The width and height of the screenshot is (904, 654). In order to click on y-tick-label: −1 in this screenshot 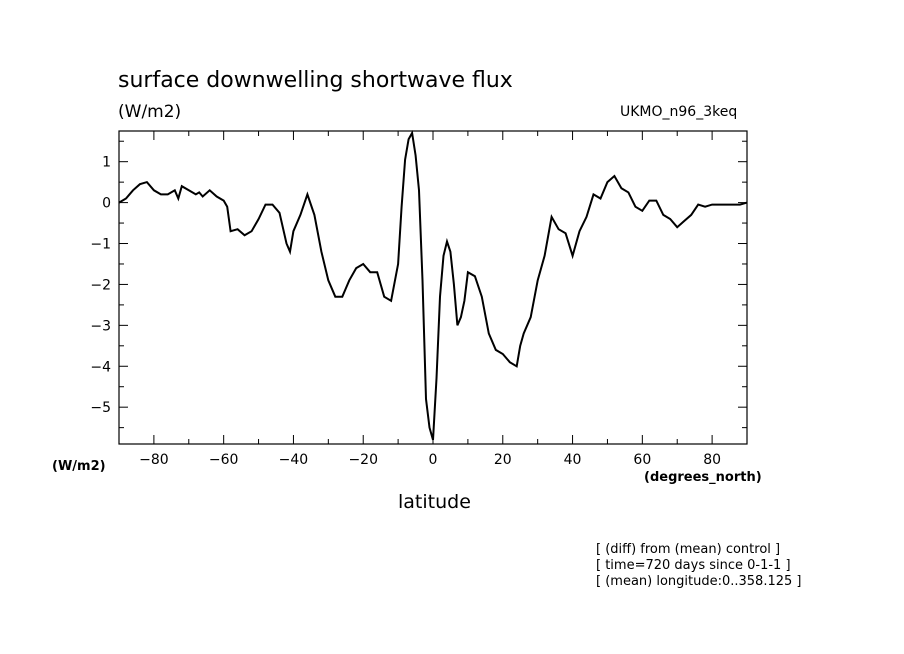, I will do `click(100, 245)`.